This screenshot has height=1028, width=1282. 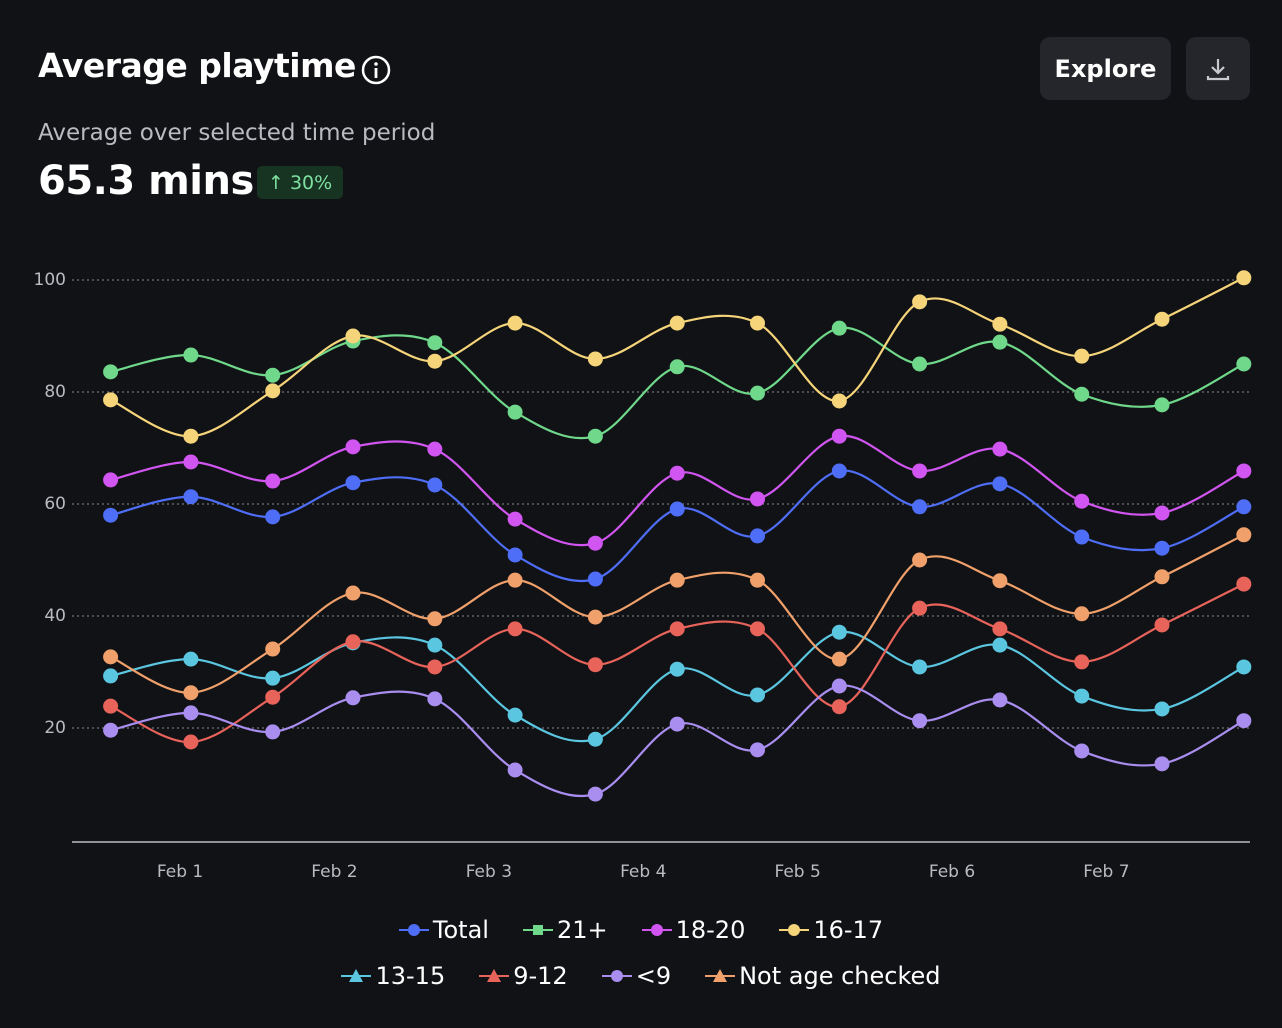 I want to click on legend-item: 18-20, so click(x=693, y=930).